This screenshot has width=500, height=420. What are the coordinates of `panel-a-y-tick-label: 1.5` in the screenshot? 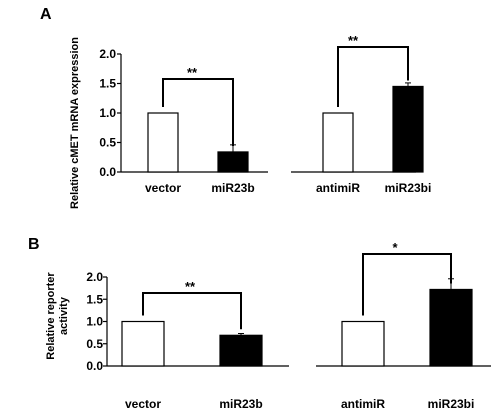 It's located at (107, 84).